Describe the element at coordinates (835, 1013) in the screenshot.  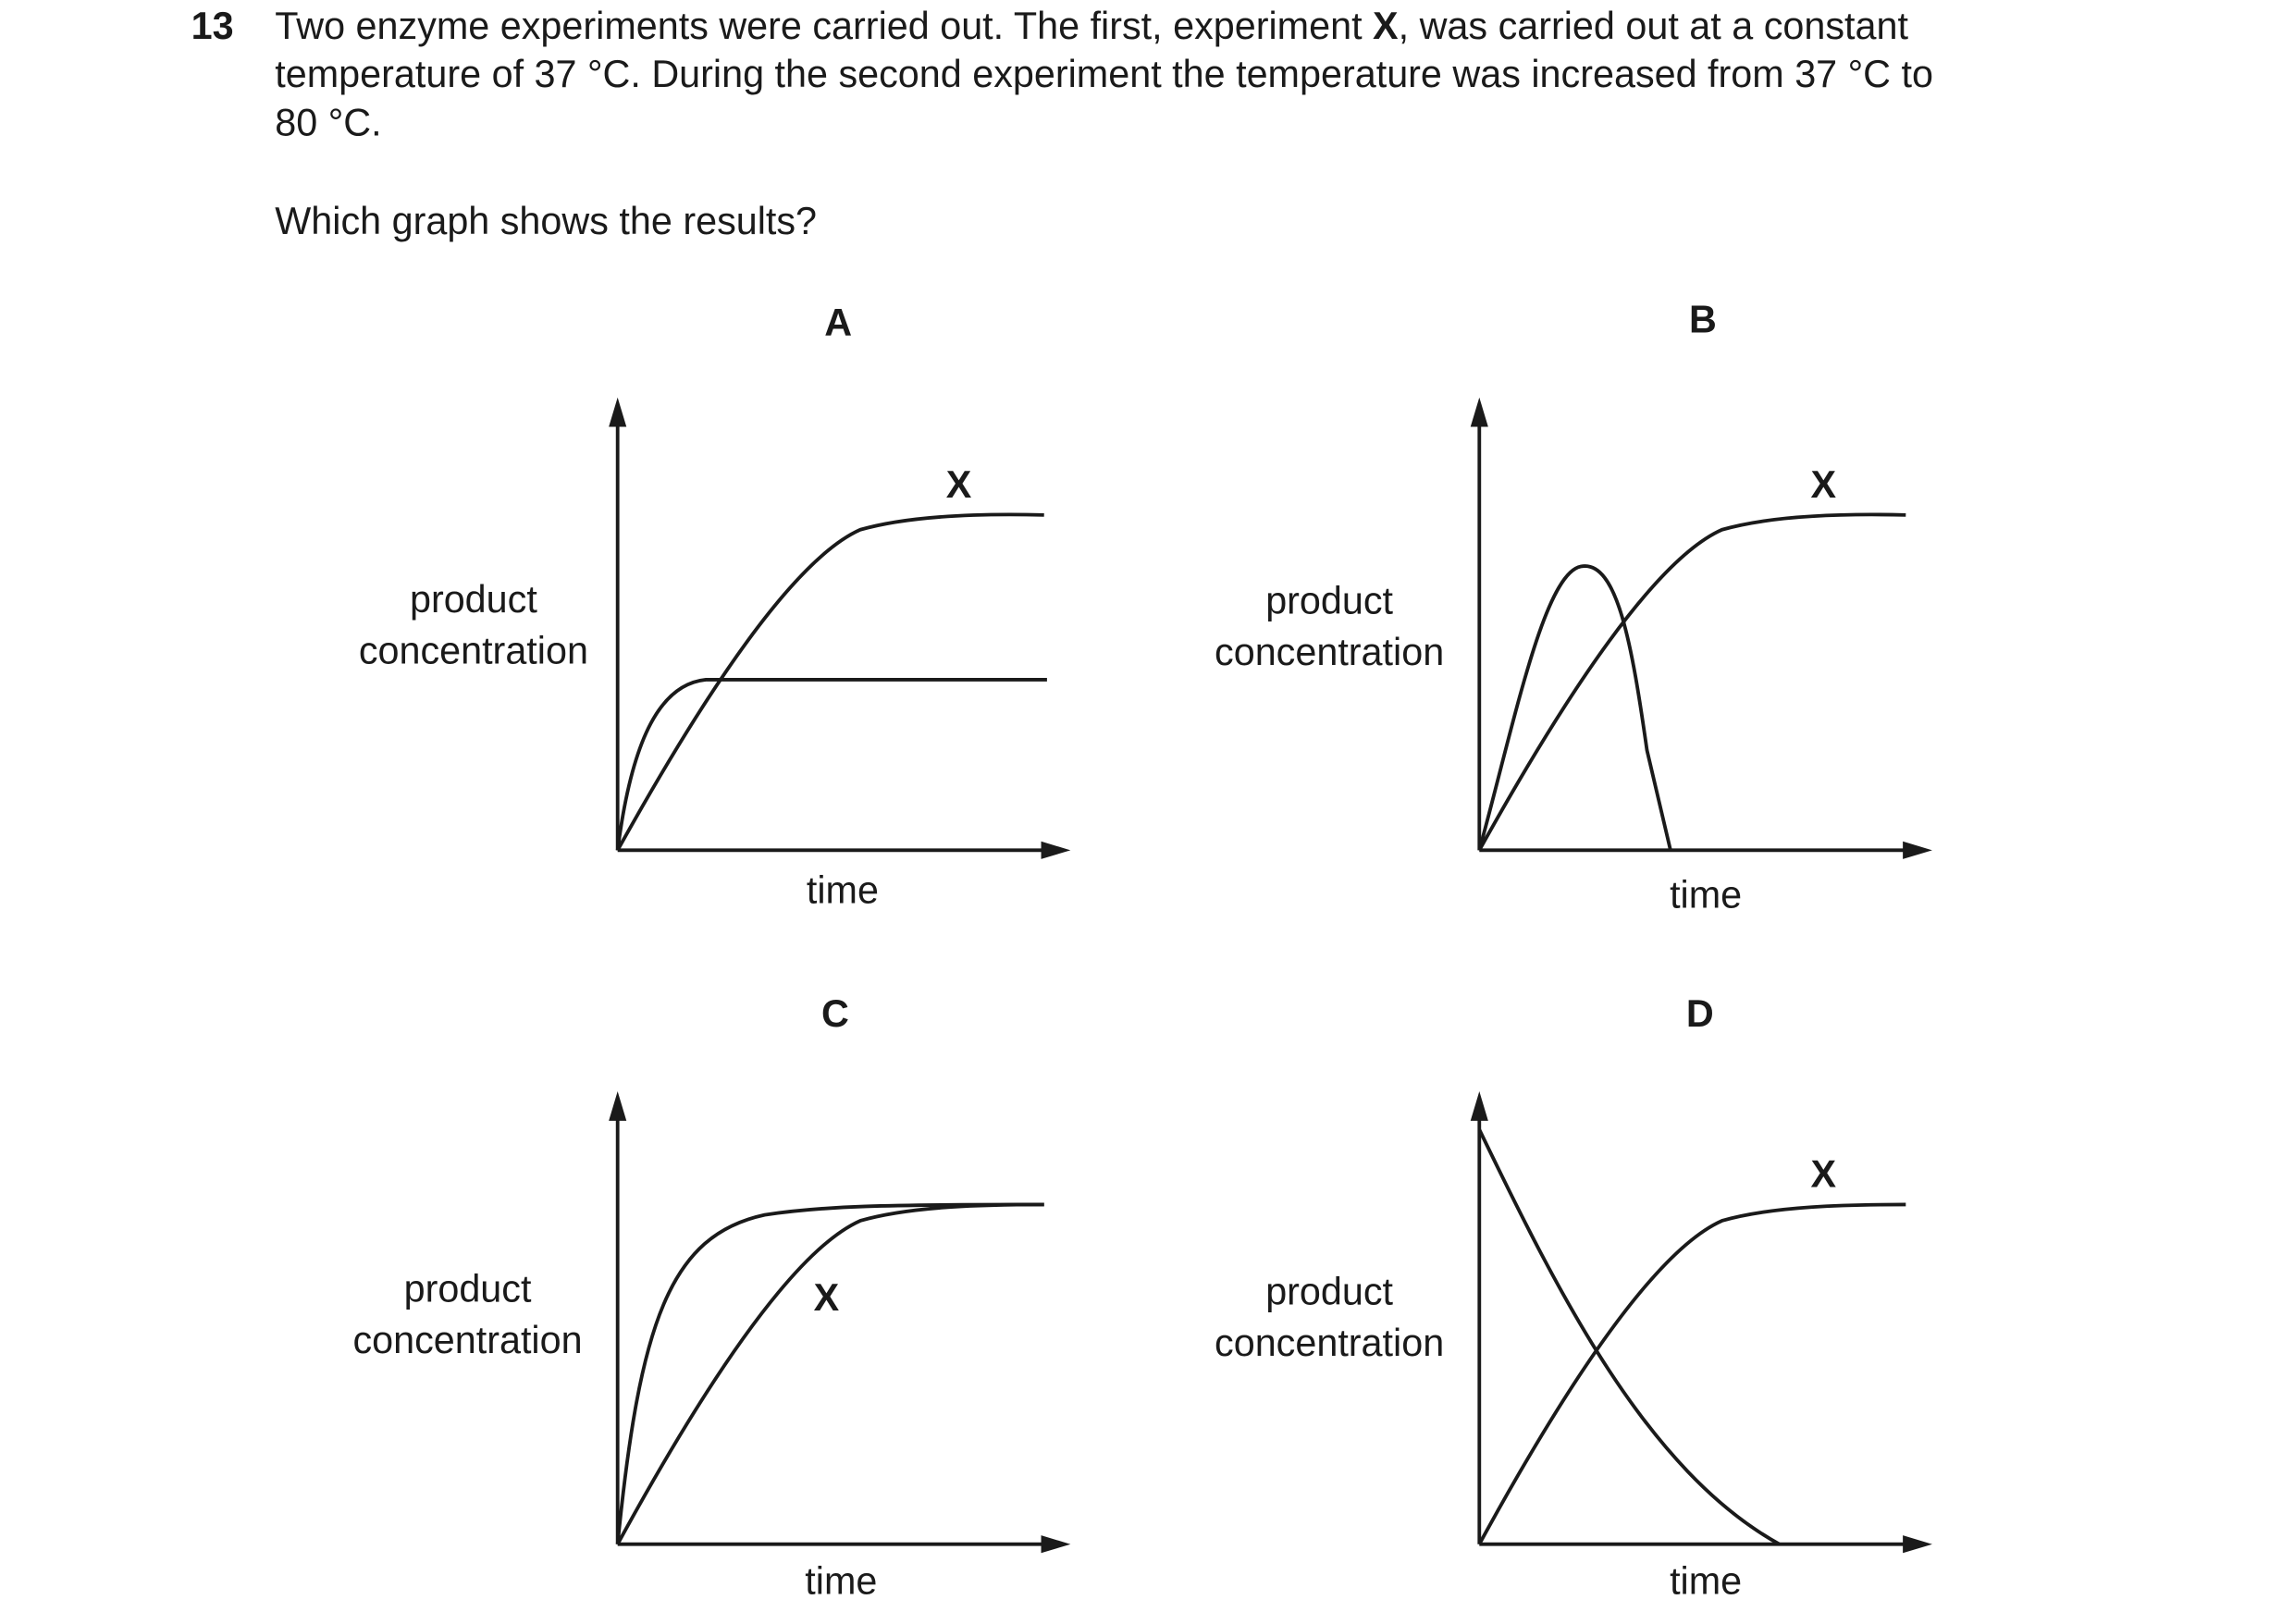
I see `option-letter: C` at that location.